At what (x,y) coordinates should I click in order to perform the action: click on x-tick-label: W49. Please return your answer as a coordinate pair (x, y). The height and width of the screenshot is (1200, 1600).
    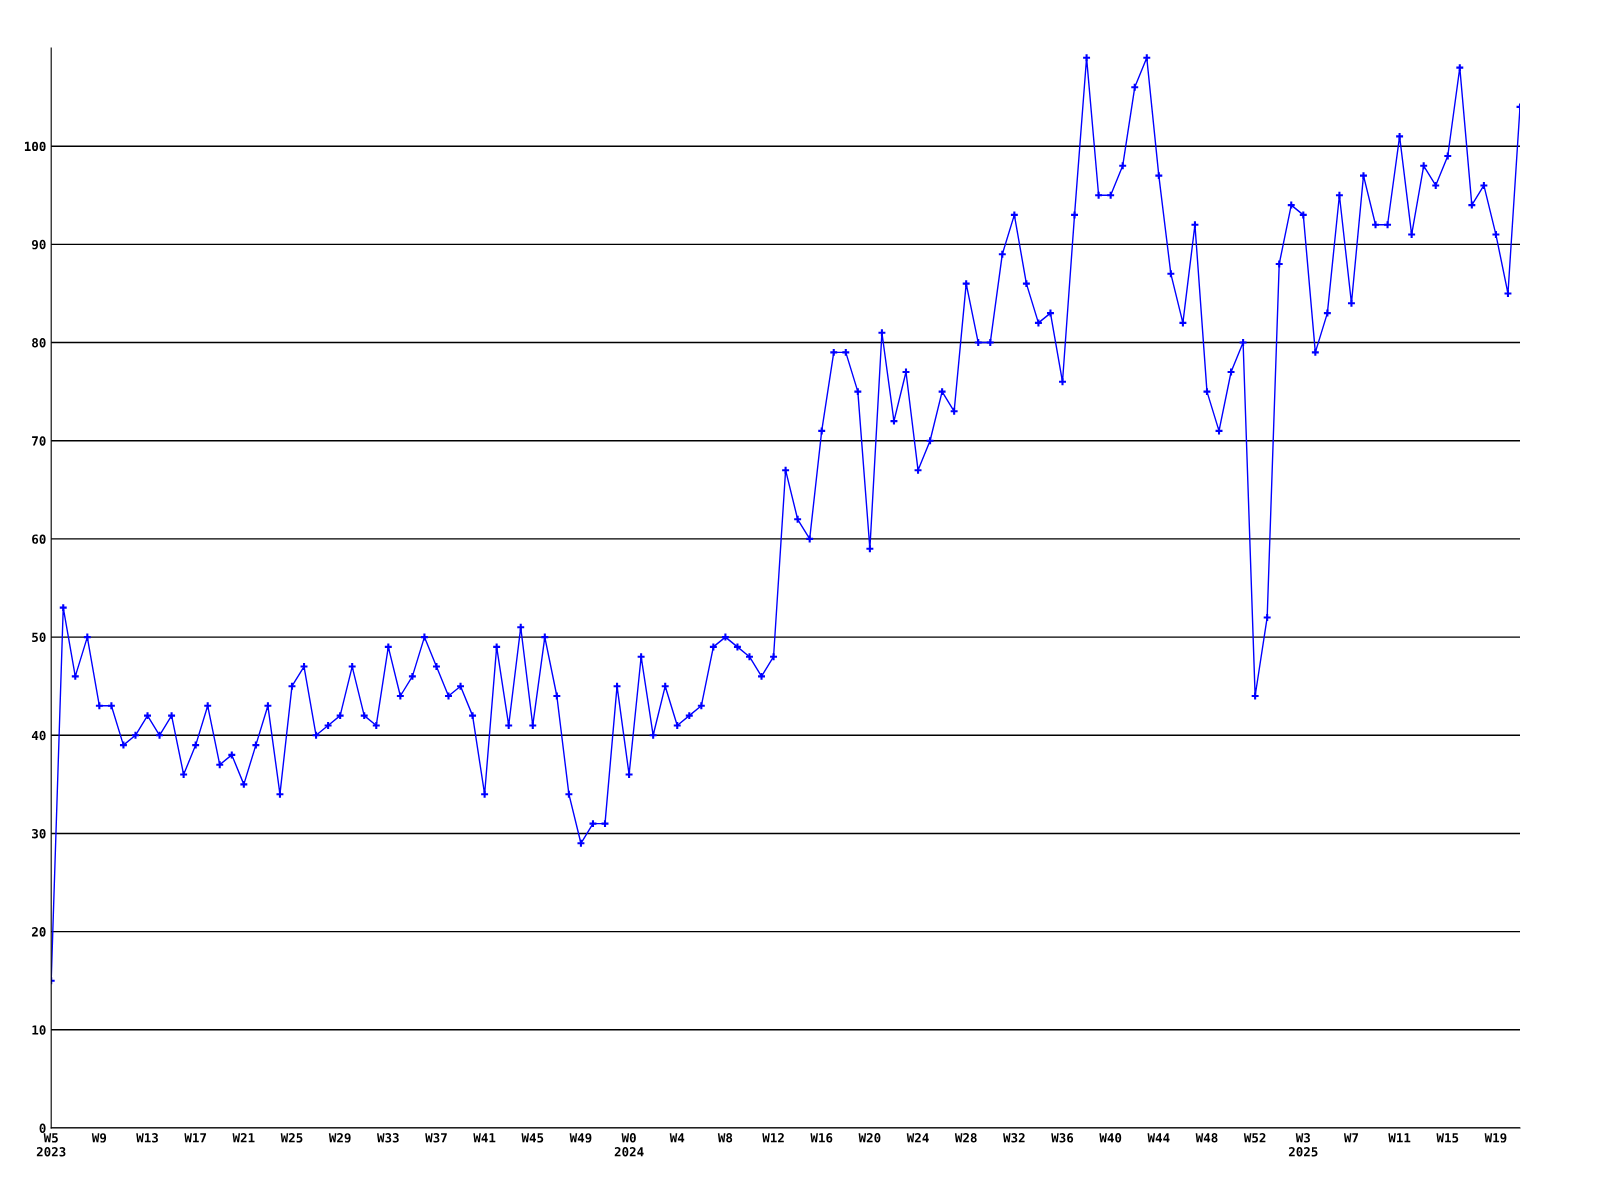
    Looking at the image, I should click on (580, 1138).